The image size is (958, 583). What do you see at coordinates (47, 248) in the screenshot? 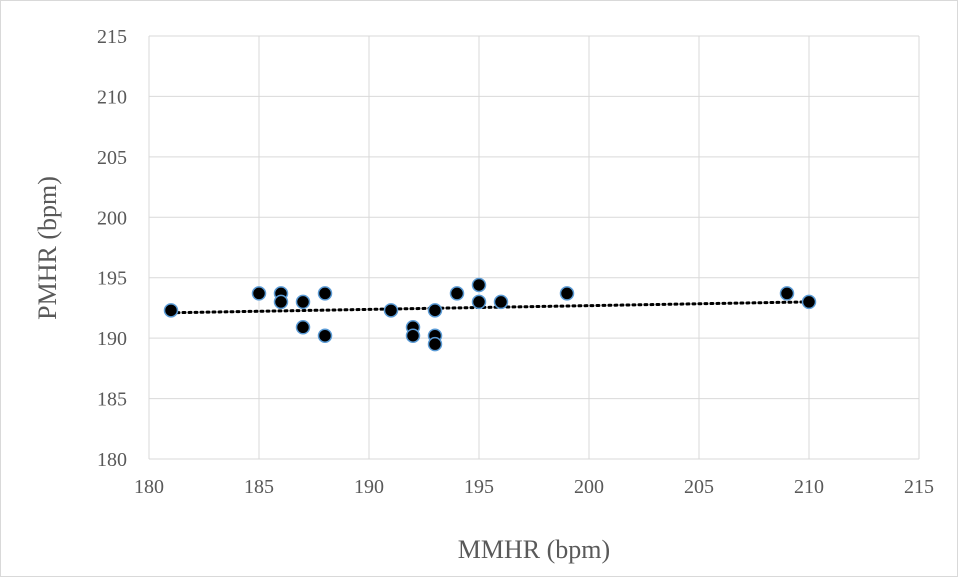
I see `y-axis-title: PMHR (bpm)` at bounding box center [47, 248].